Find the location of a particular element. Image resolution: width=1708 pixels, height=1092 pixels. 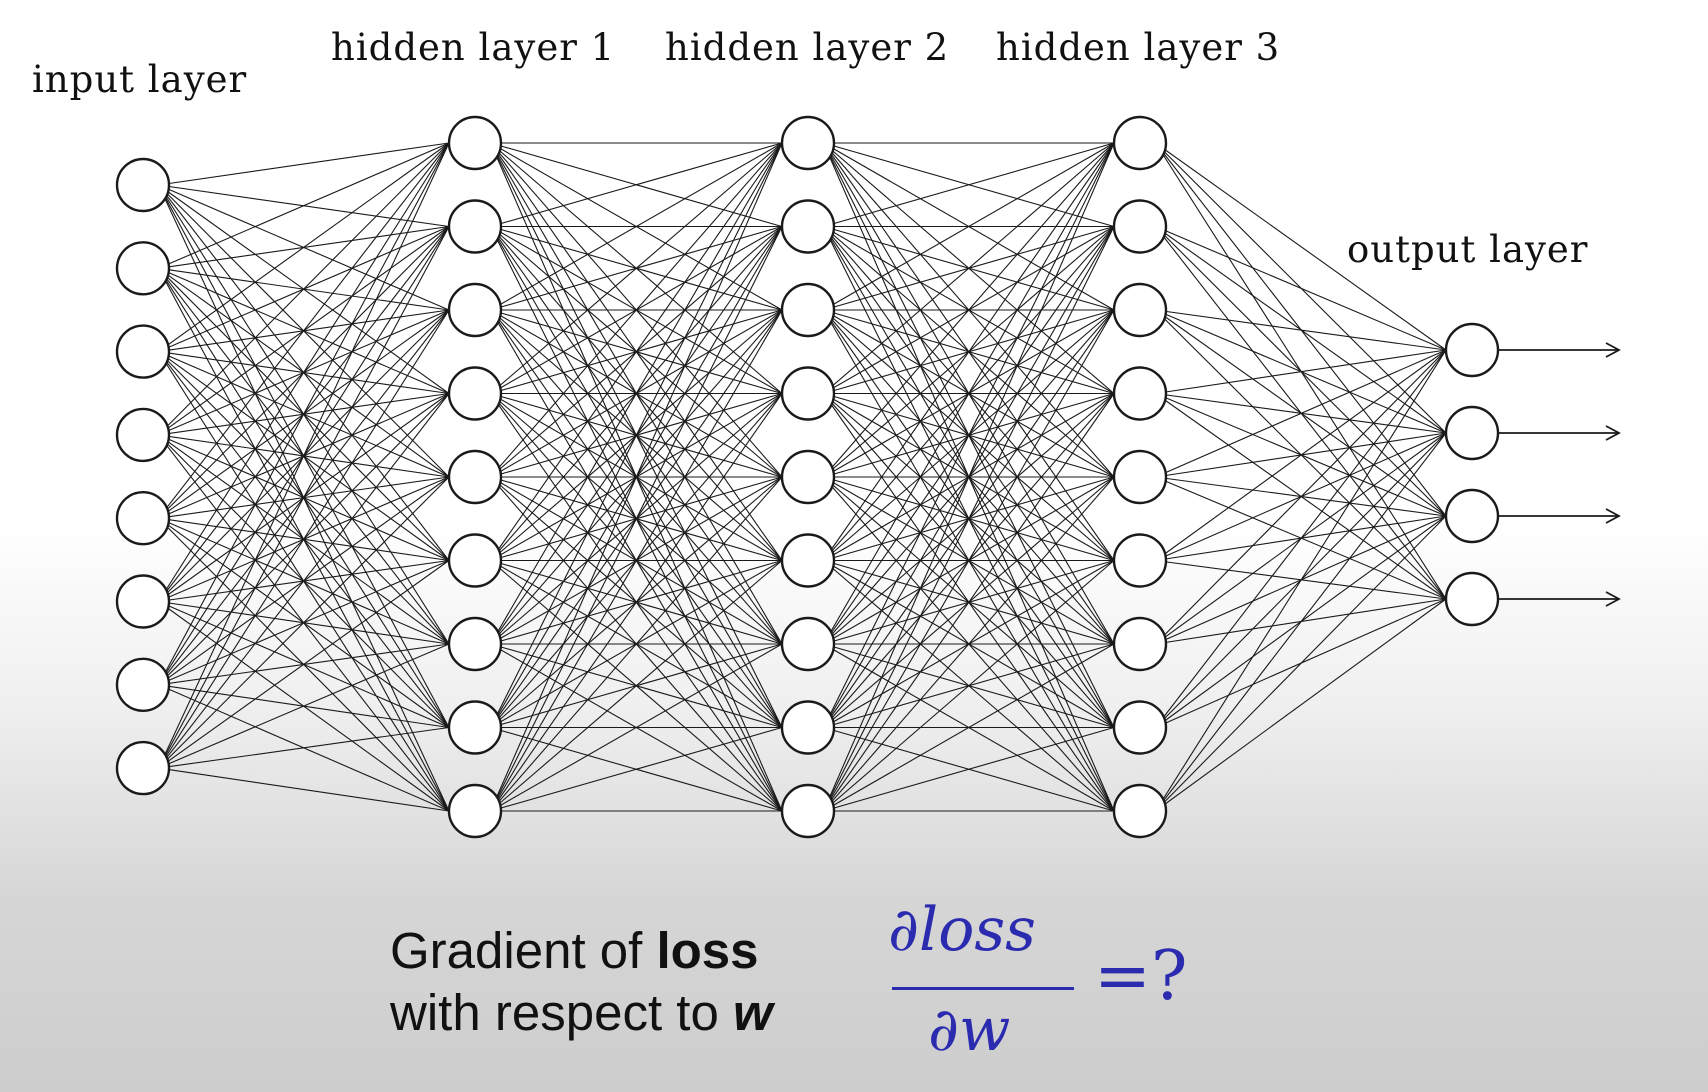

output-layer-label: output layer is located at coordinates (1468, 249).